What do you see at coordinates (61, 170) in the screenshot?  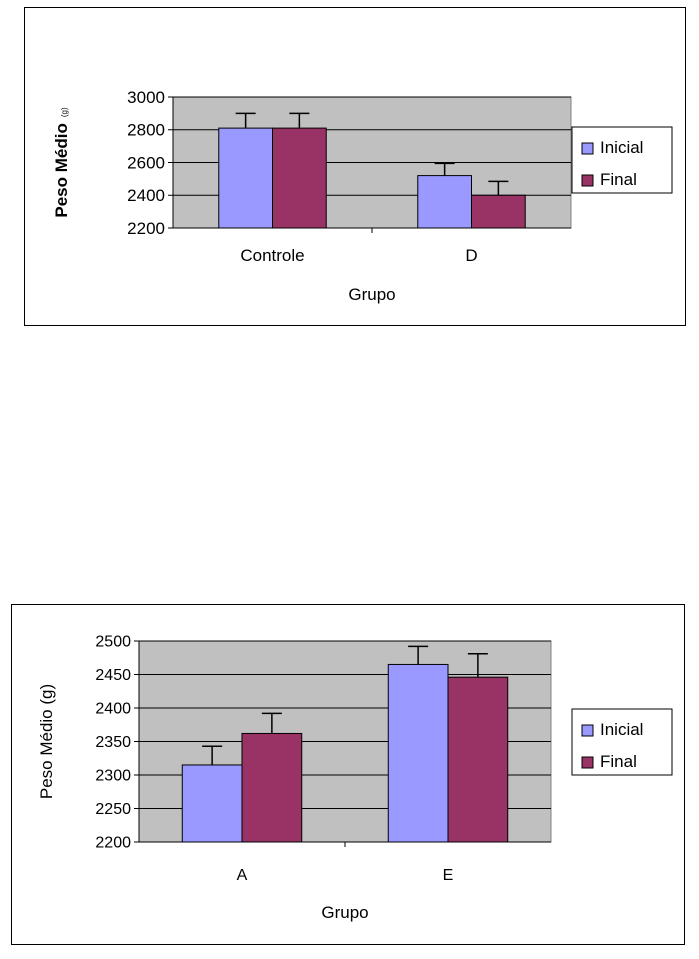 I see `y-axis-title-text: Peso Médio` at bounding box center [61, 170].